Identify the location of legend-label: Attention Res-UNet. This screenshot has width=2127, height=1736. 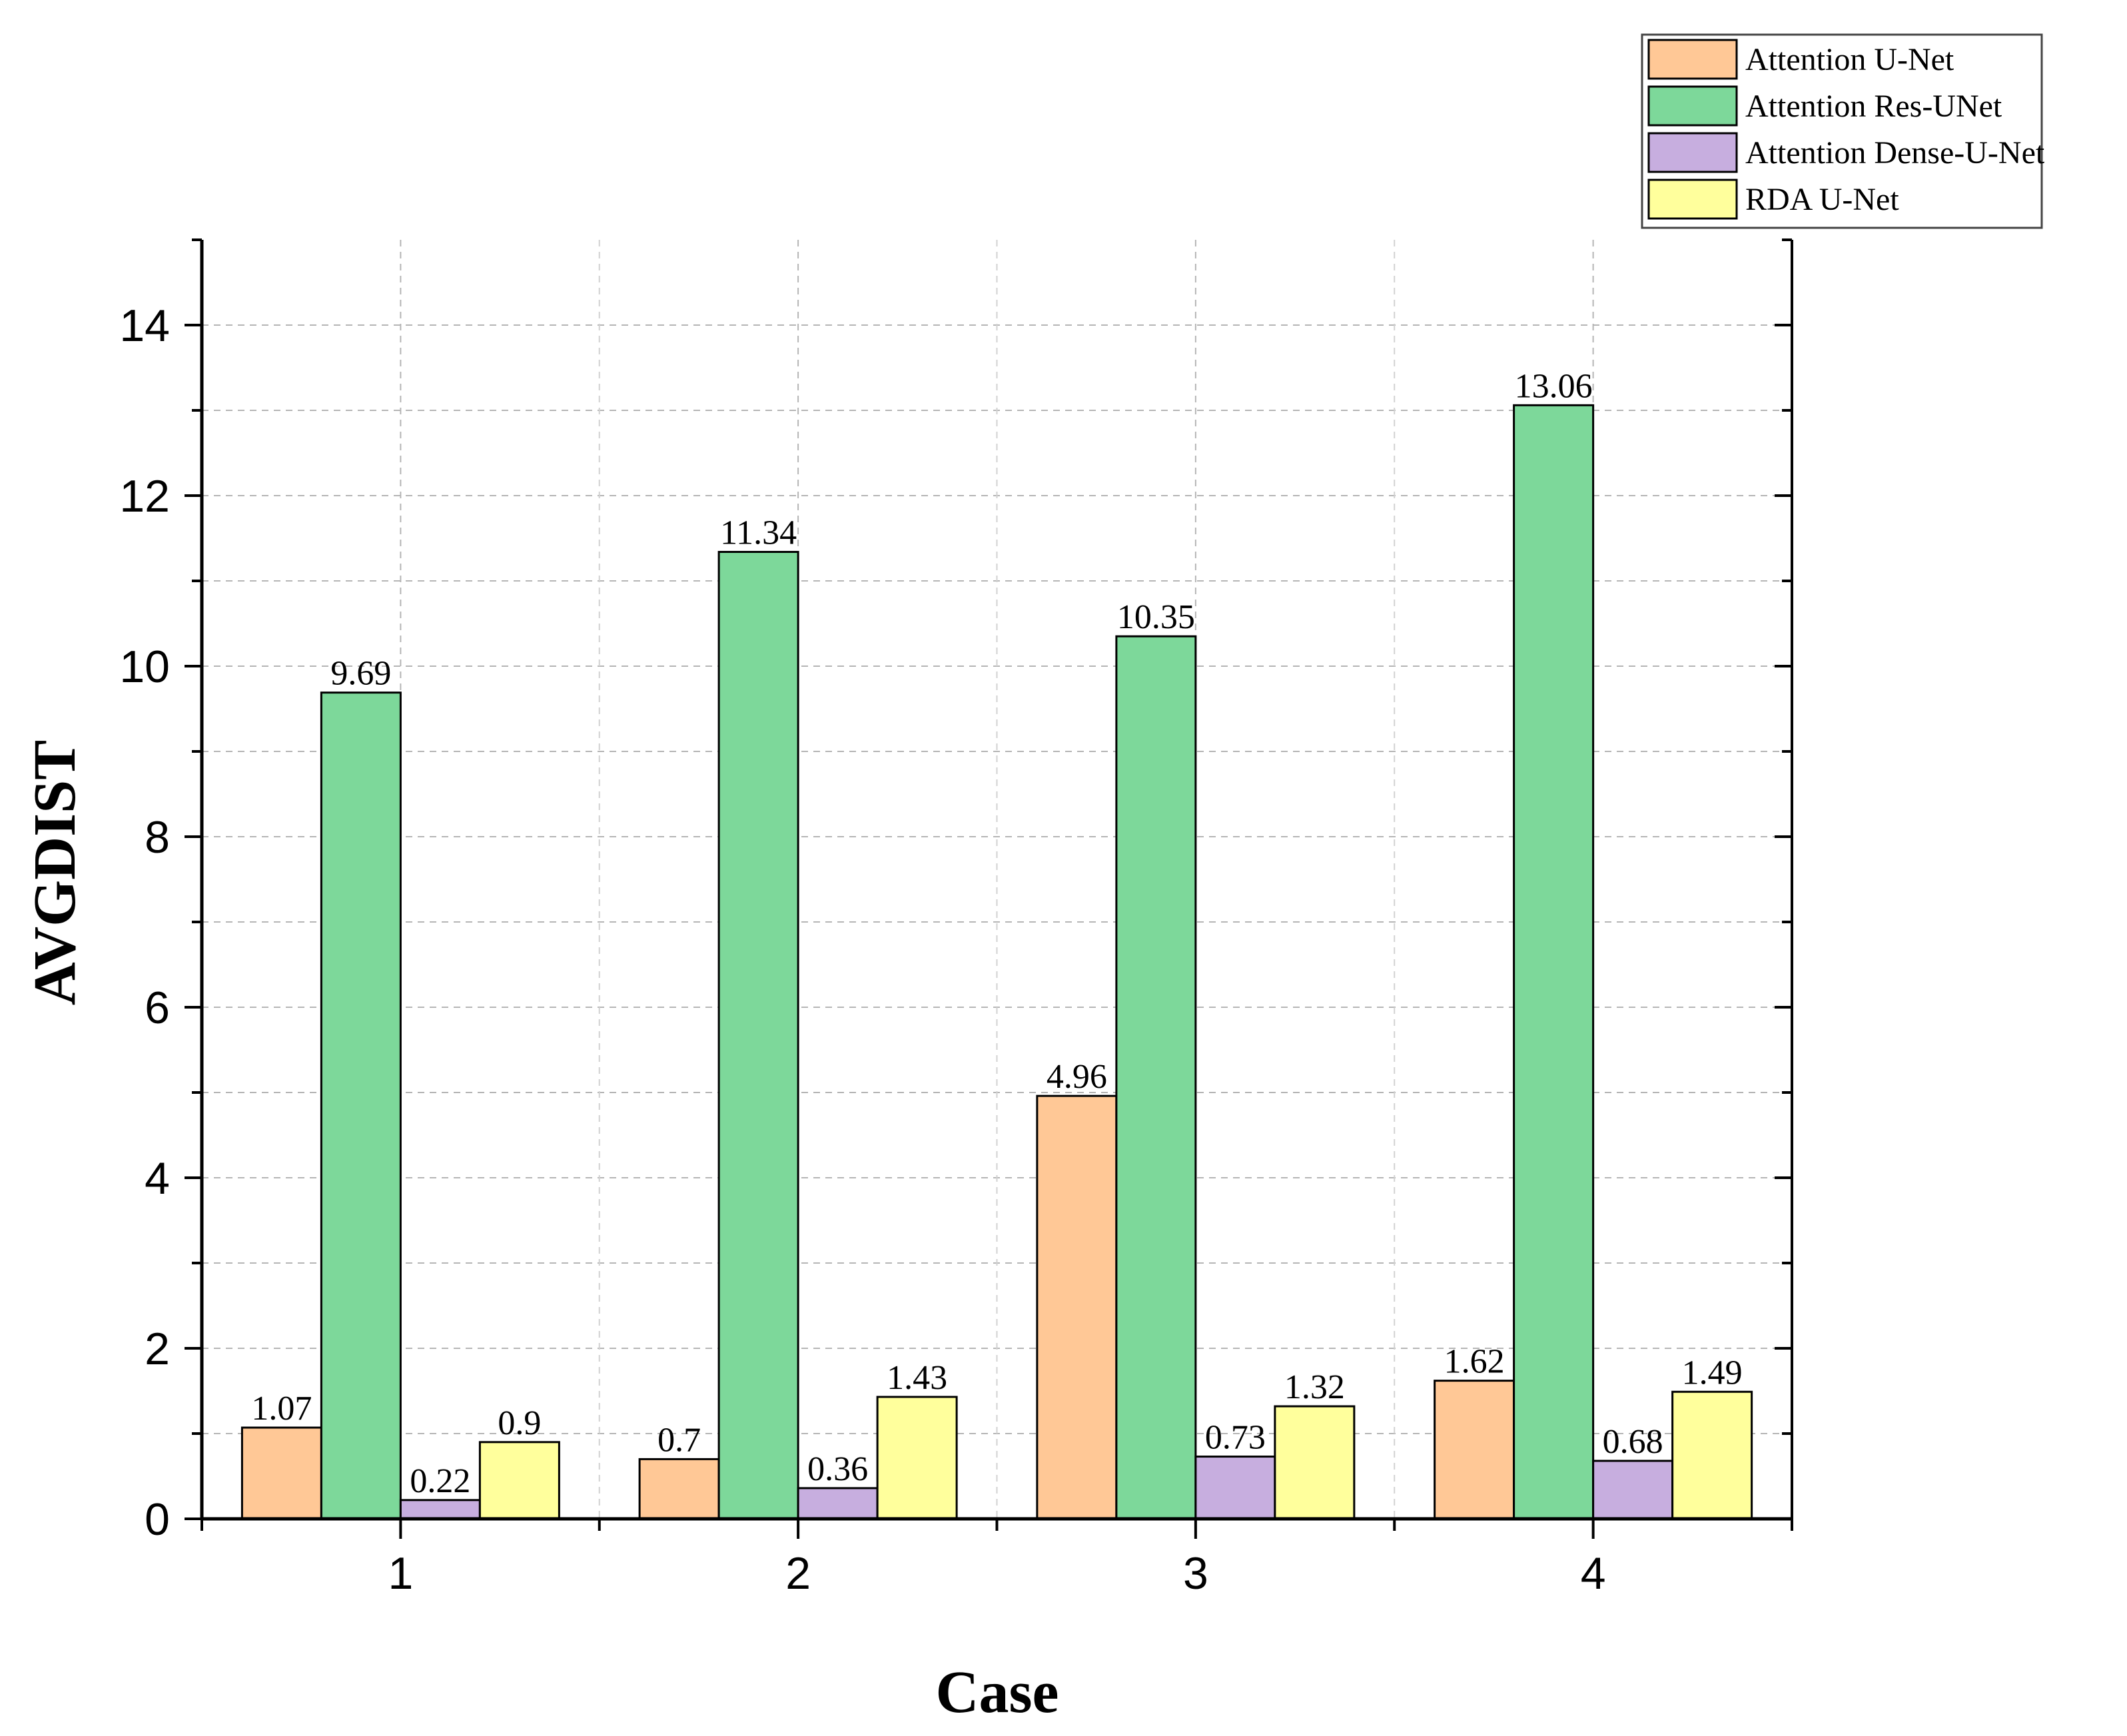
(1873, 106).